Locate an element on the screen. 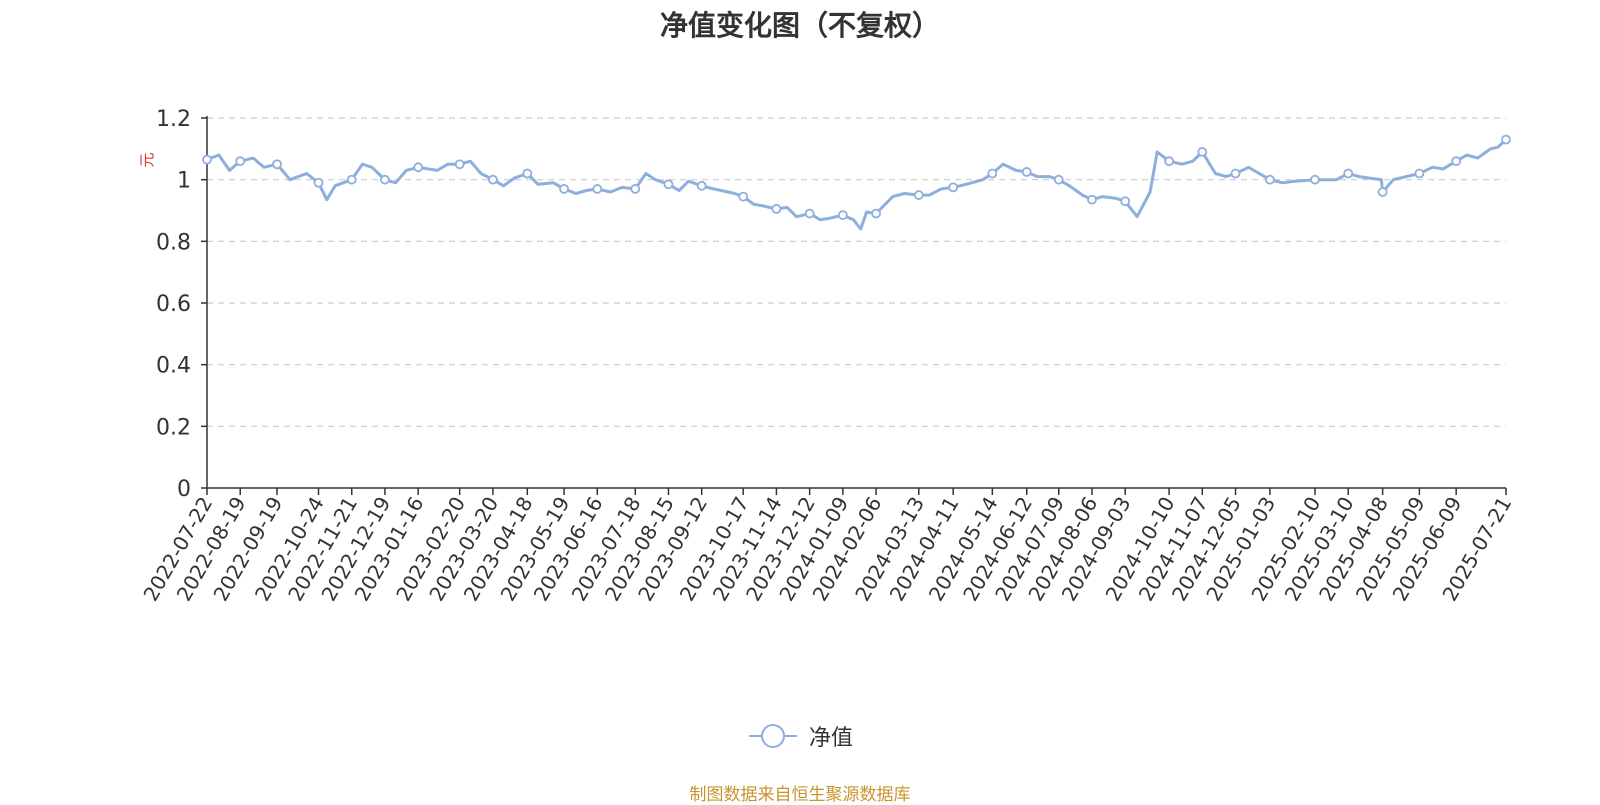  series-line is located at coordinates (857, 184).